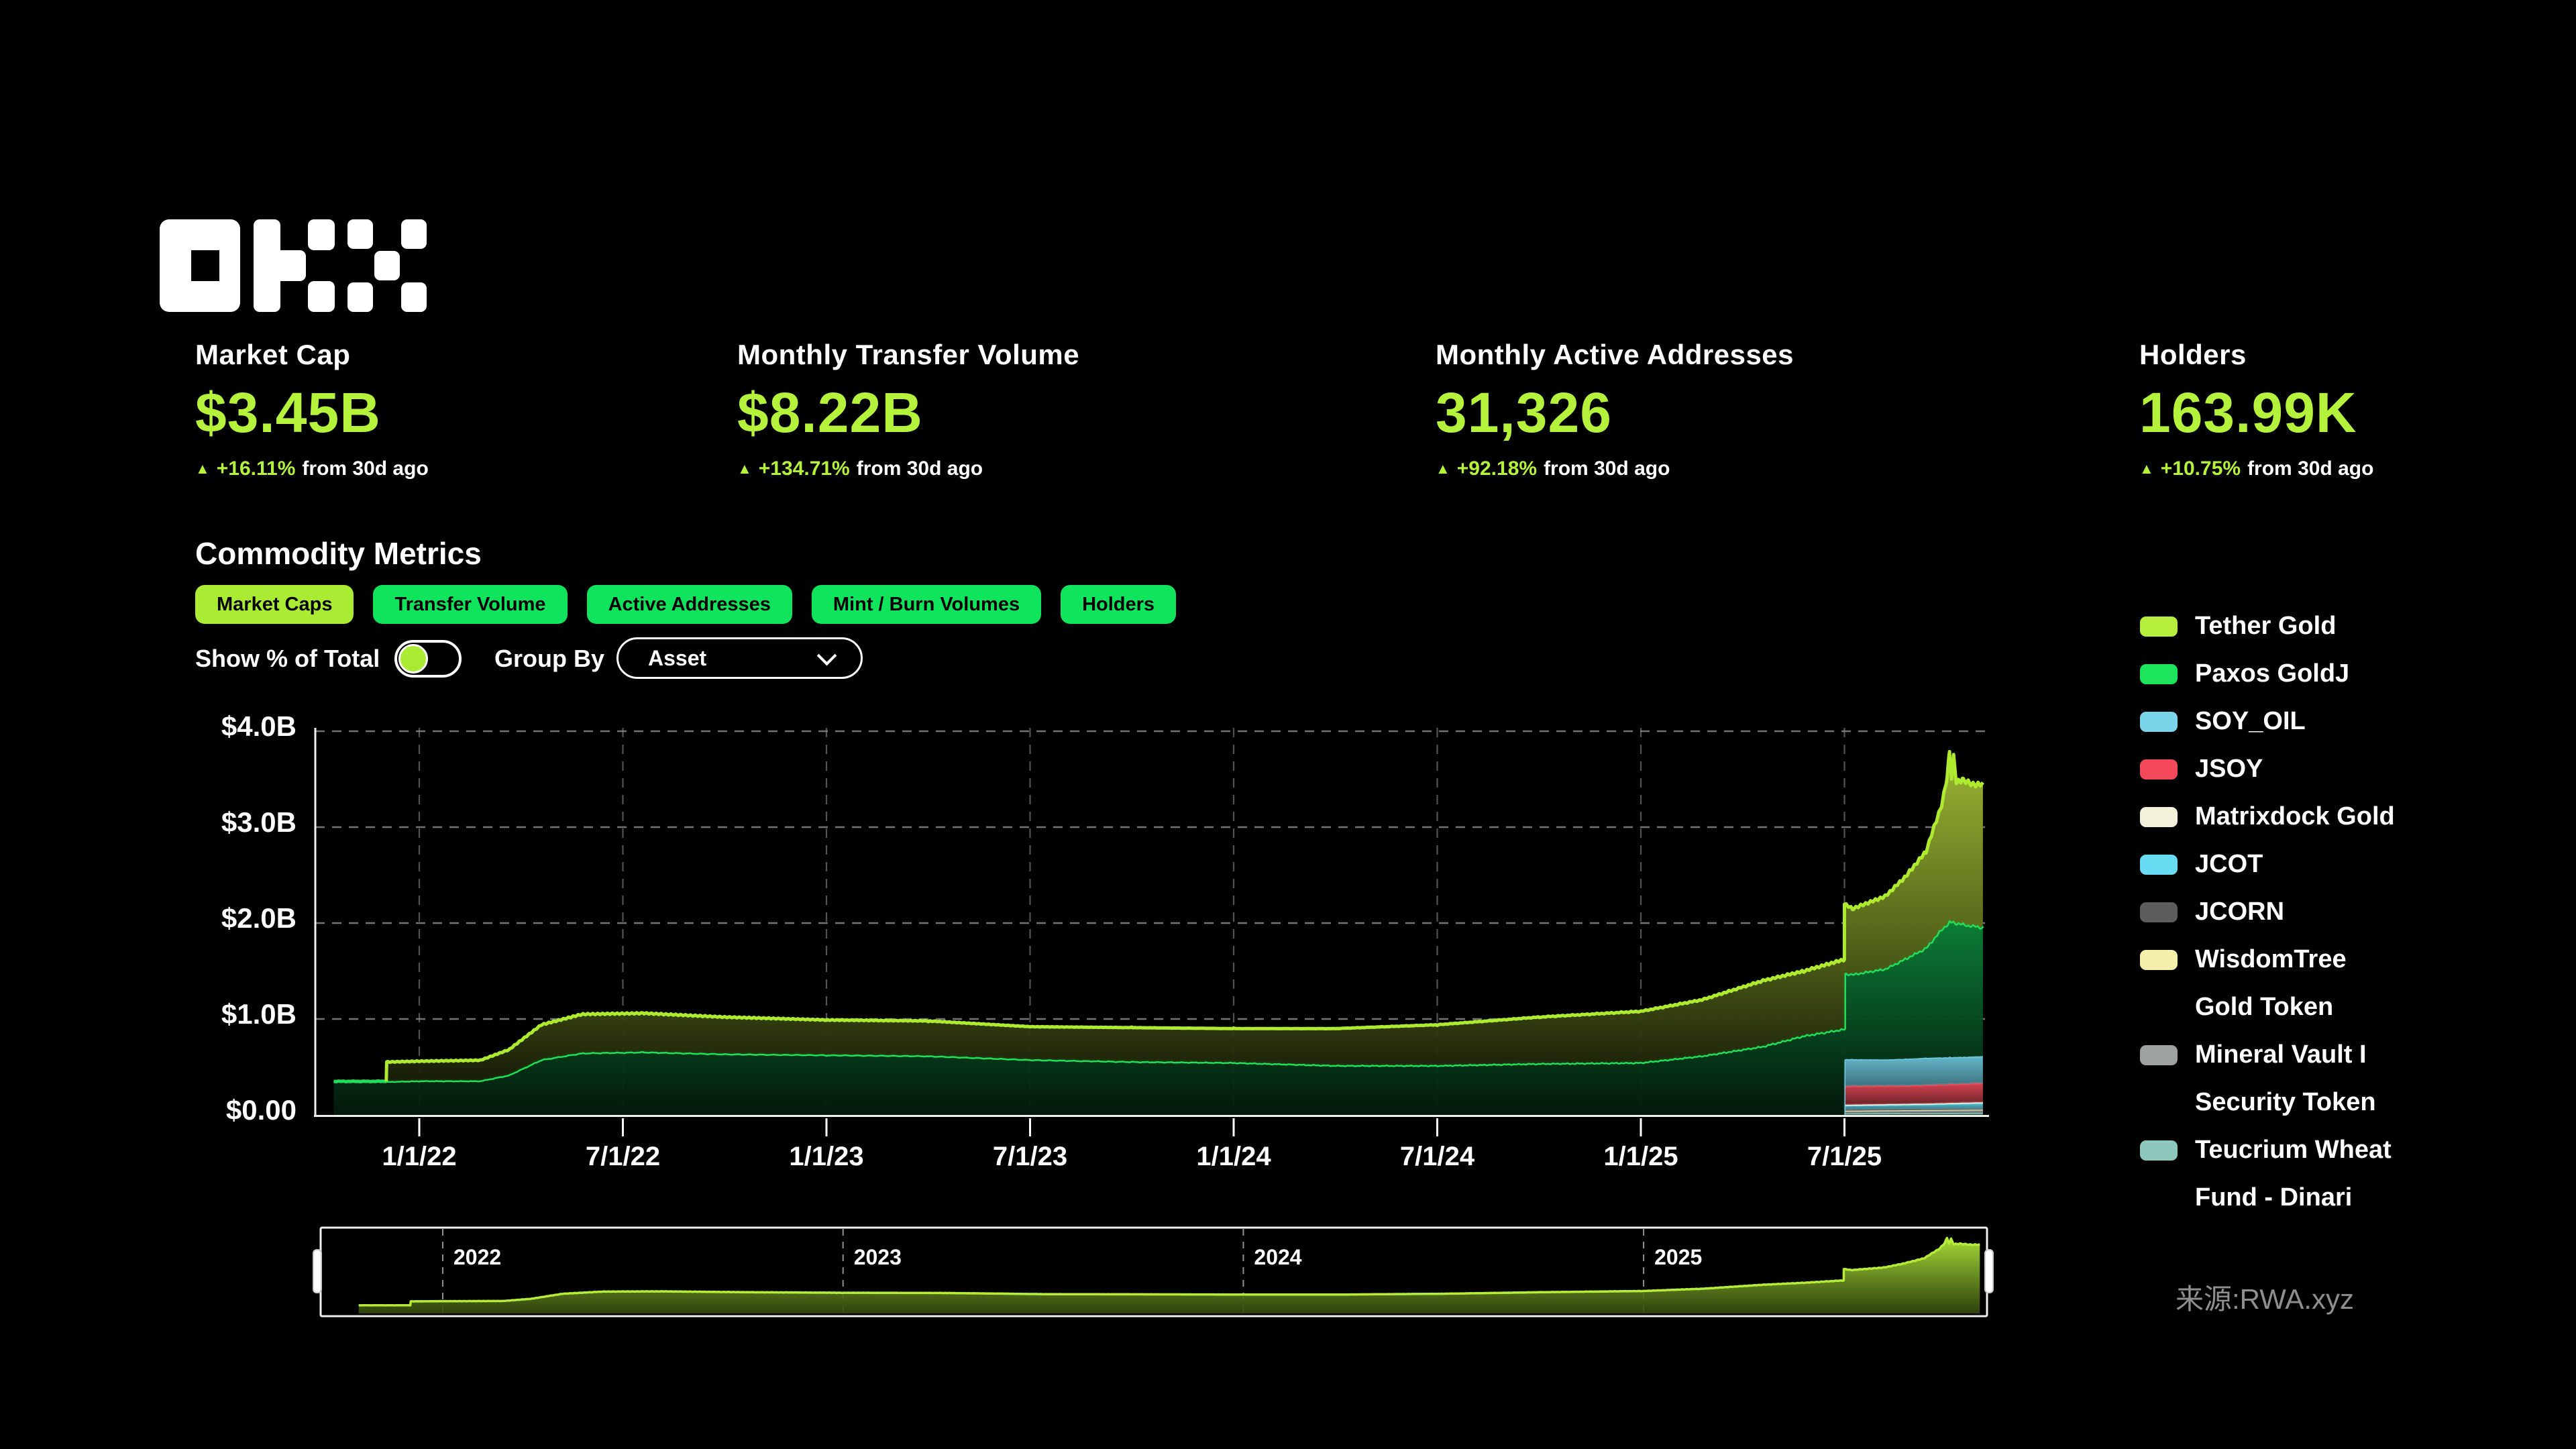  I want to click on stat-value: 31,326, so click(1524, 412).